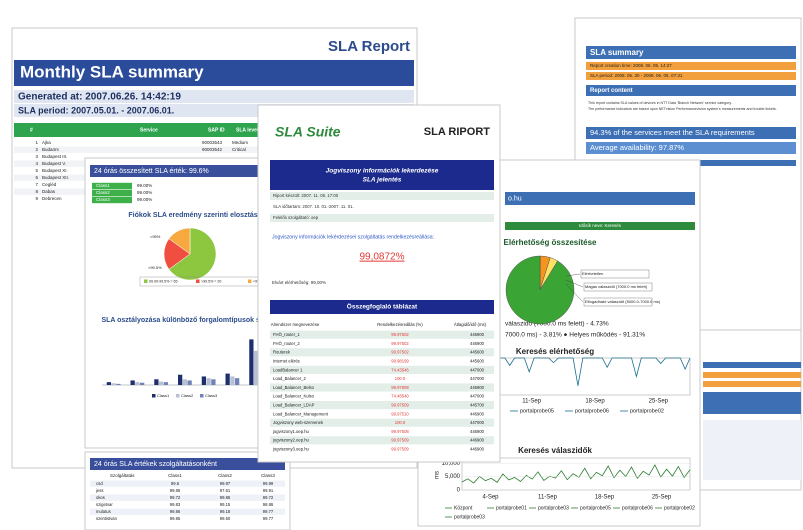 This screenshot has height=530, width=803. I want to click on legend-label: portalprobe02, so click(679, 508).